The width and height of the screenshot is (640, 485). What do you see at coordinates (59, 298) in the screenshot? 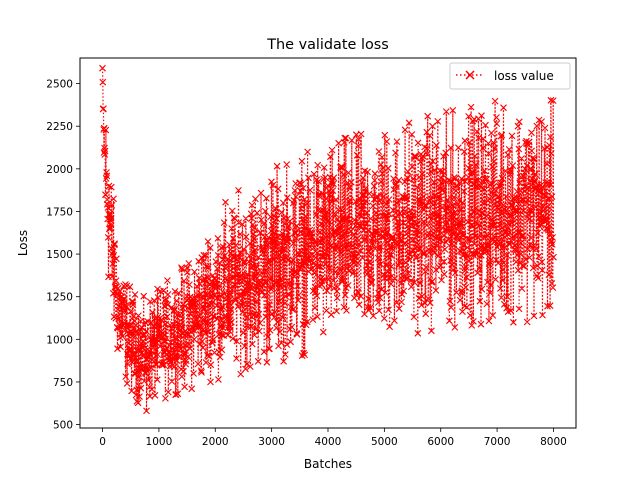
I see `y-tick-label: 1250` at bounding box center [59, 298].